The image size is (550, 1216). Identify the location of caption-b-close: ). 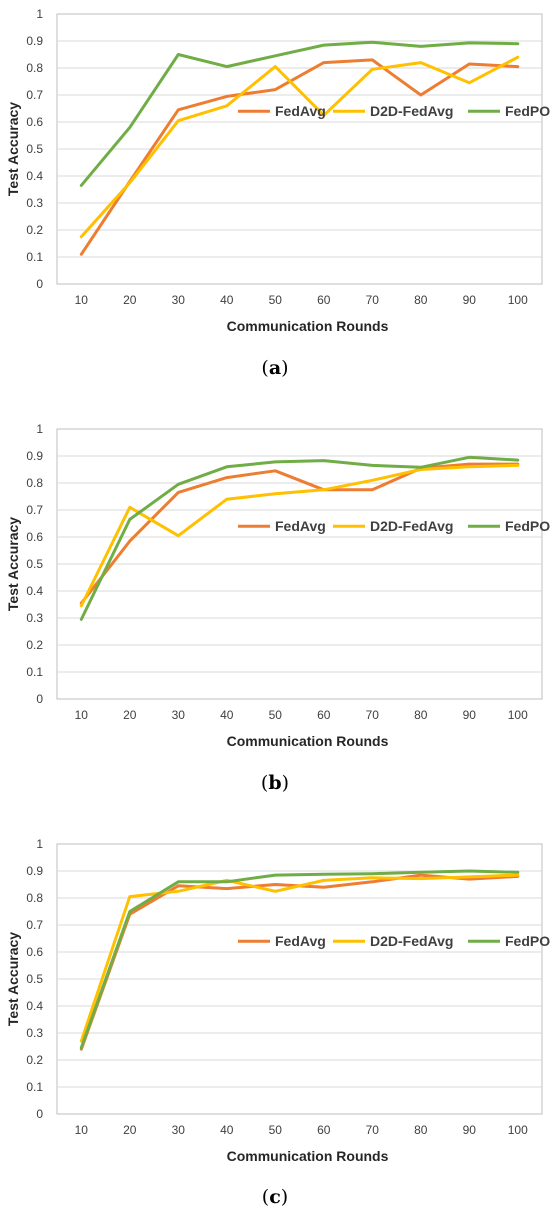
(285, 783).